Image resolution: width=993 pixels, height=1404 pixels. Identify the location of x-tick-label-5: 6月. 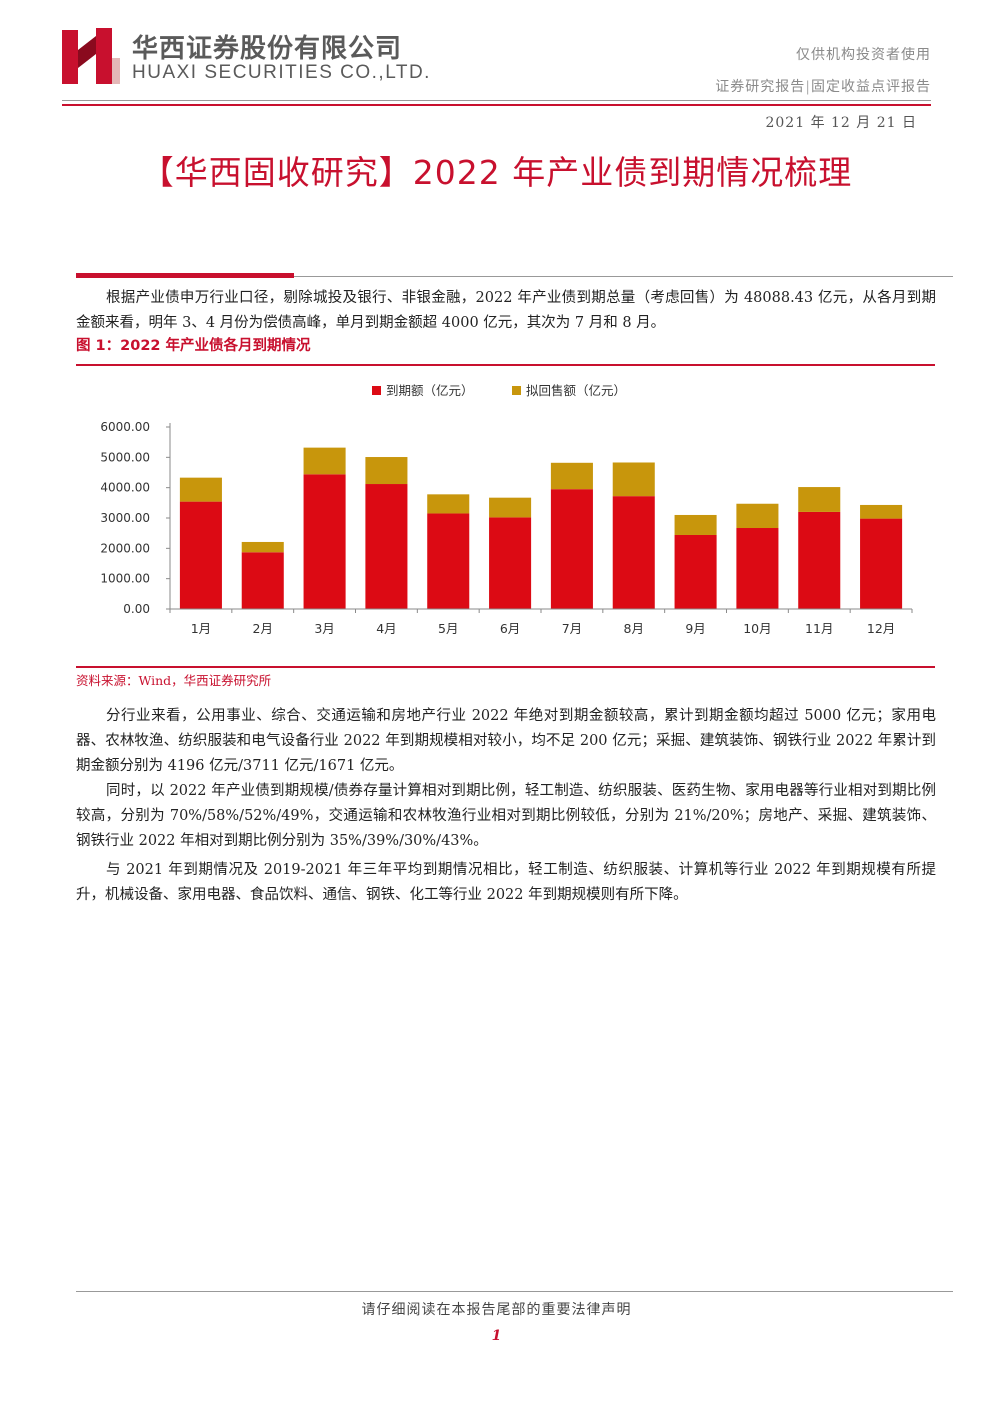
(510, 628).